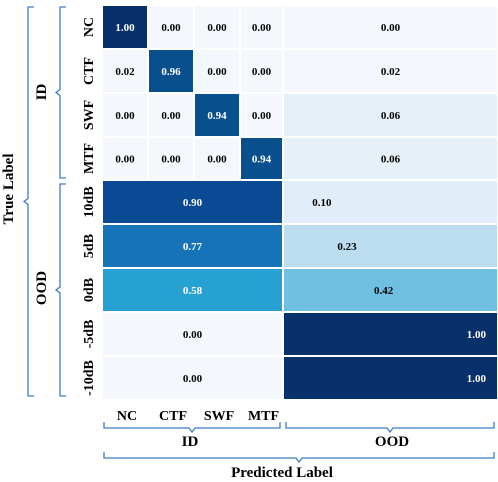 This screenshot has width=498, height=482. I want to click on id-row-1-col-1-cell, so click(171, 71).